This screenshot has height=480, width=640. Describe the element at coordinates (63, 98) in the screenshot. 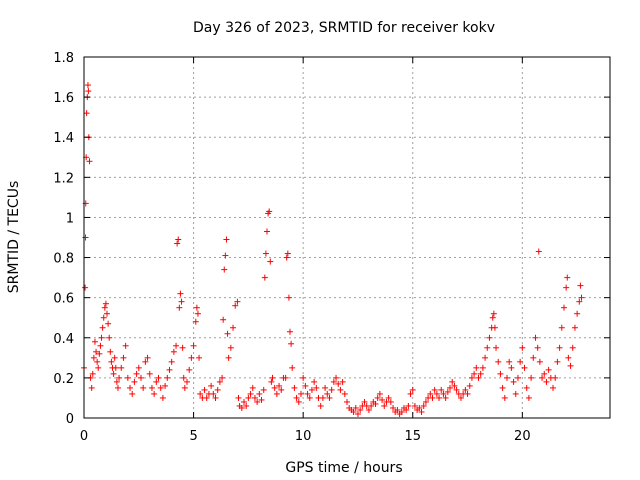

I see `y-tick-label: 1.6` at that location.